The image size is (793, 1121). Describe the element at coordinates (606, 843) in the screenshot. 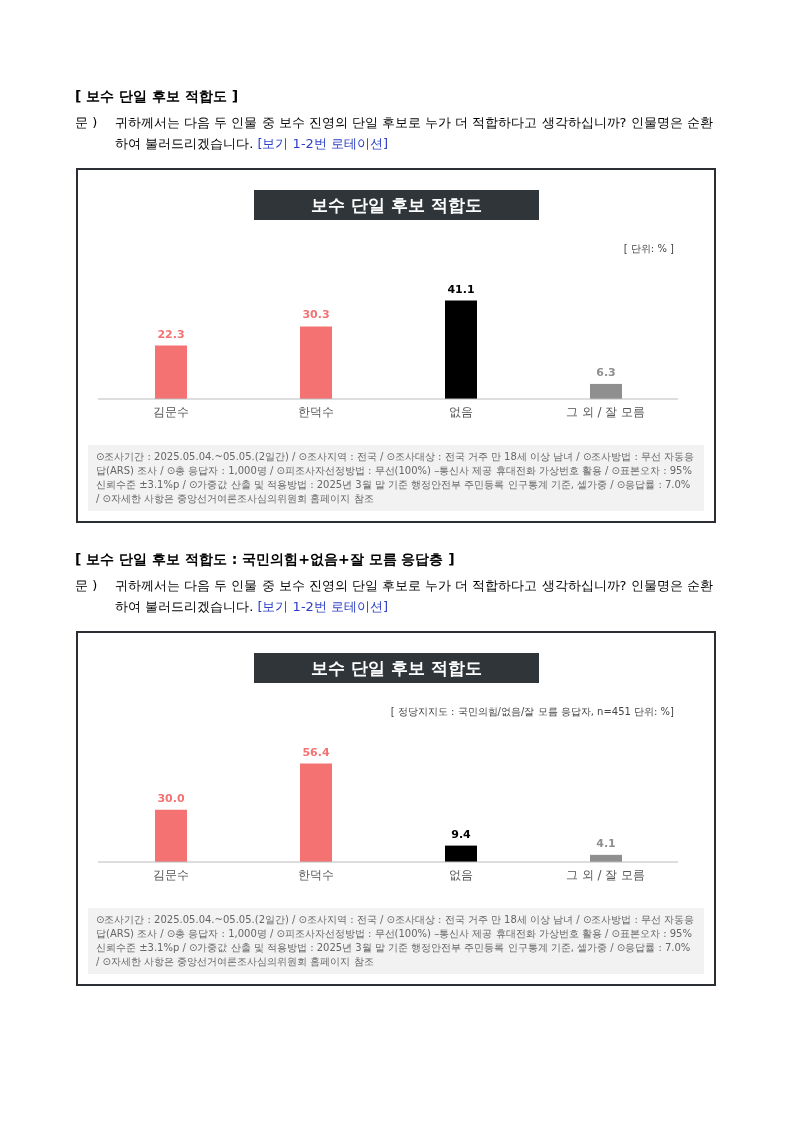

I see `data-label: 4.1` at that location.